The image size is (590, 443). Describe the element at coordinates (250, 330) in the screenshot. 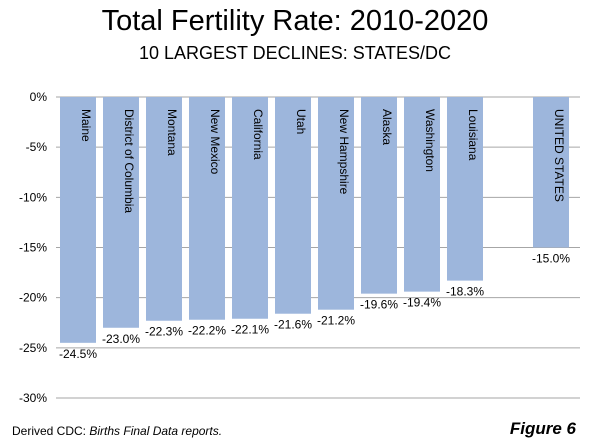

I see `data-label: -22.1%` at that location.